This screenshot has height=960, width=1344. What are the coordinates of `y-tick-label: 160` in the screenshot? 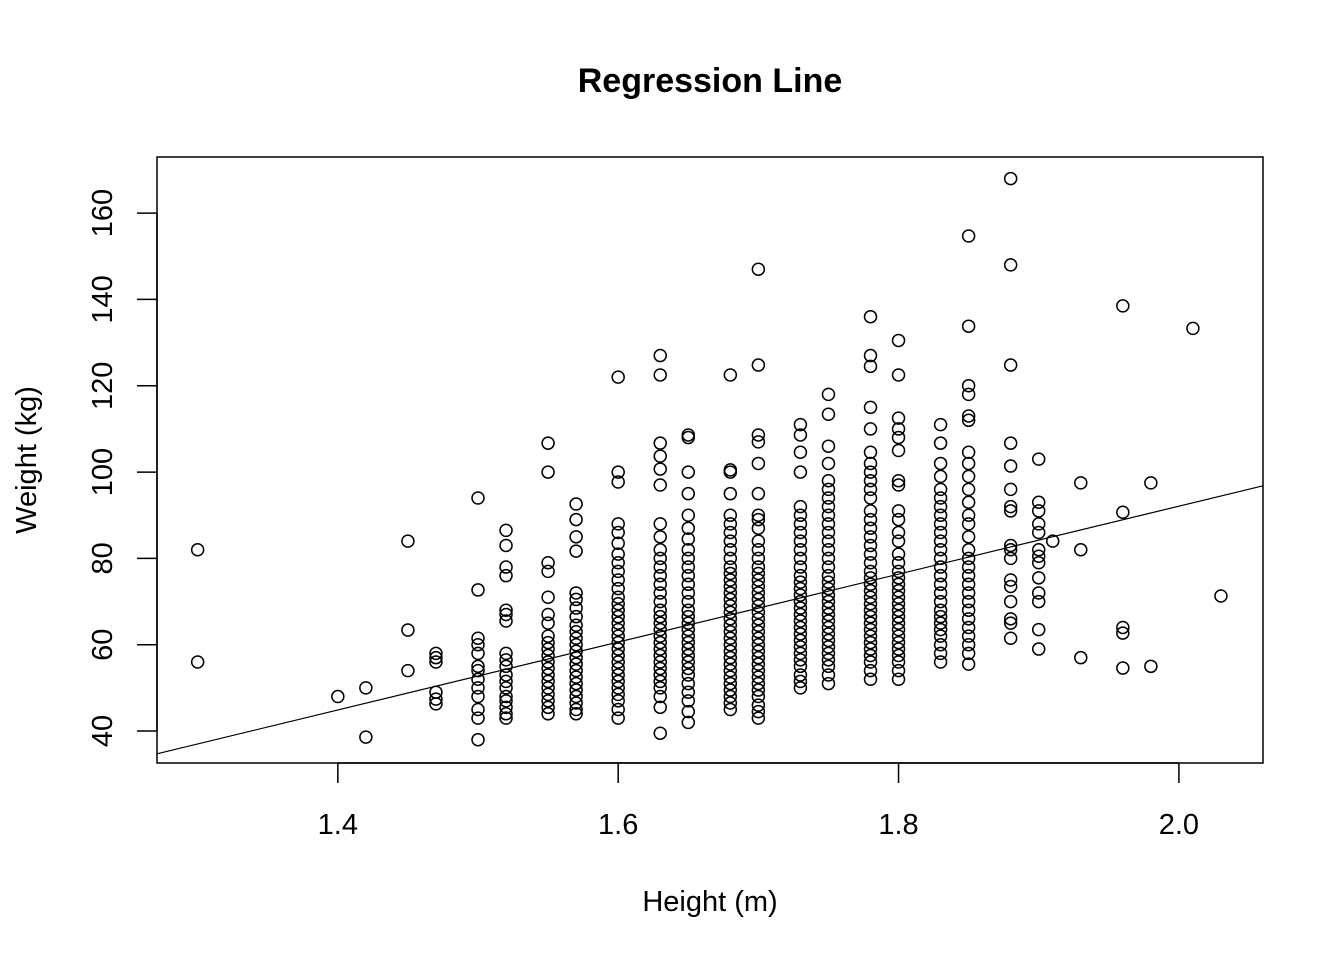 It's located at (103, 213).